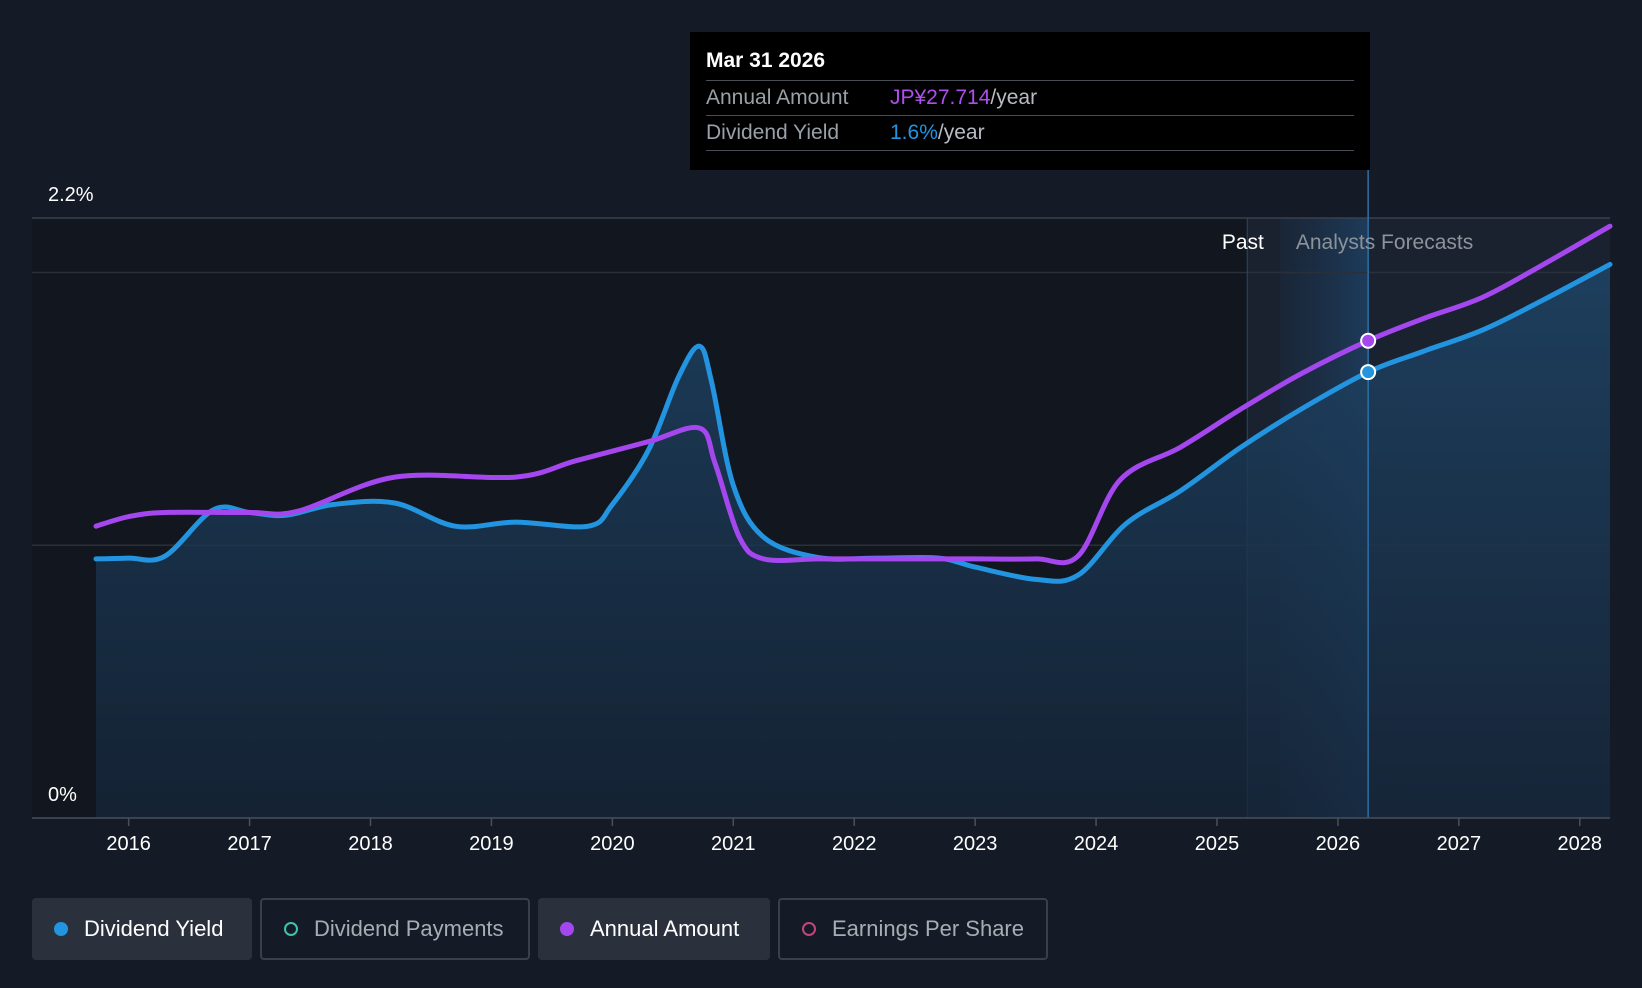 The width and height of the screenshot is (1642, 988). I want to click on tooltip-annual-label: Annual Amount, so click(777, 97).